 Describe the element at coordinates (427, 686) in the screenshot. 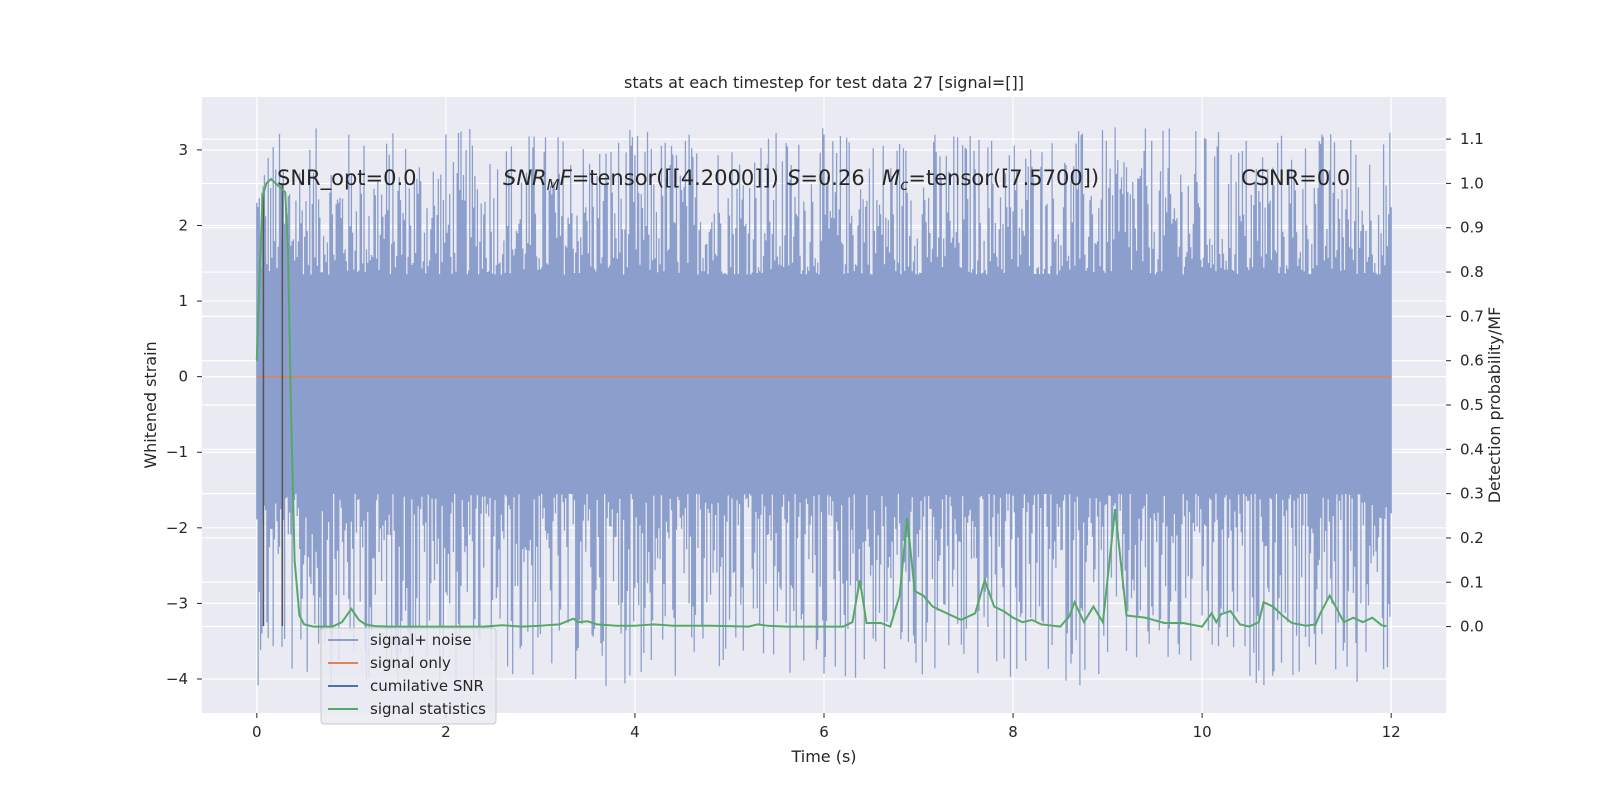

I see `legend-label-cumilative-snr: cumilative SNR` at that location.